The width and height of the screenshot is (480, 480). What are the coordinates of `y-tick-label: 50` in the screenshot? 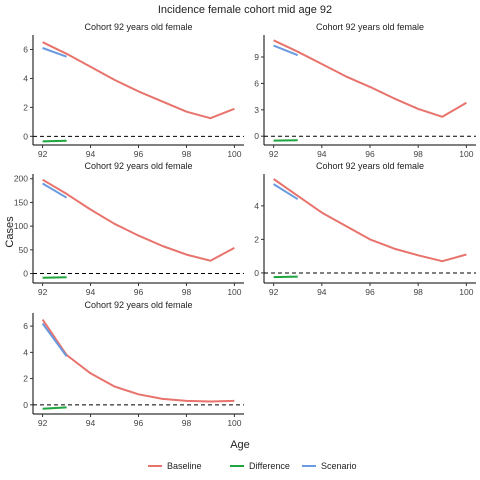 It's located at (24, 250).